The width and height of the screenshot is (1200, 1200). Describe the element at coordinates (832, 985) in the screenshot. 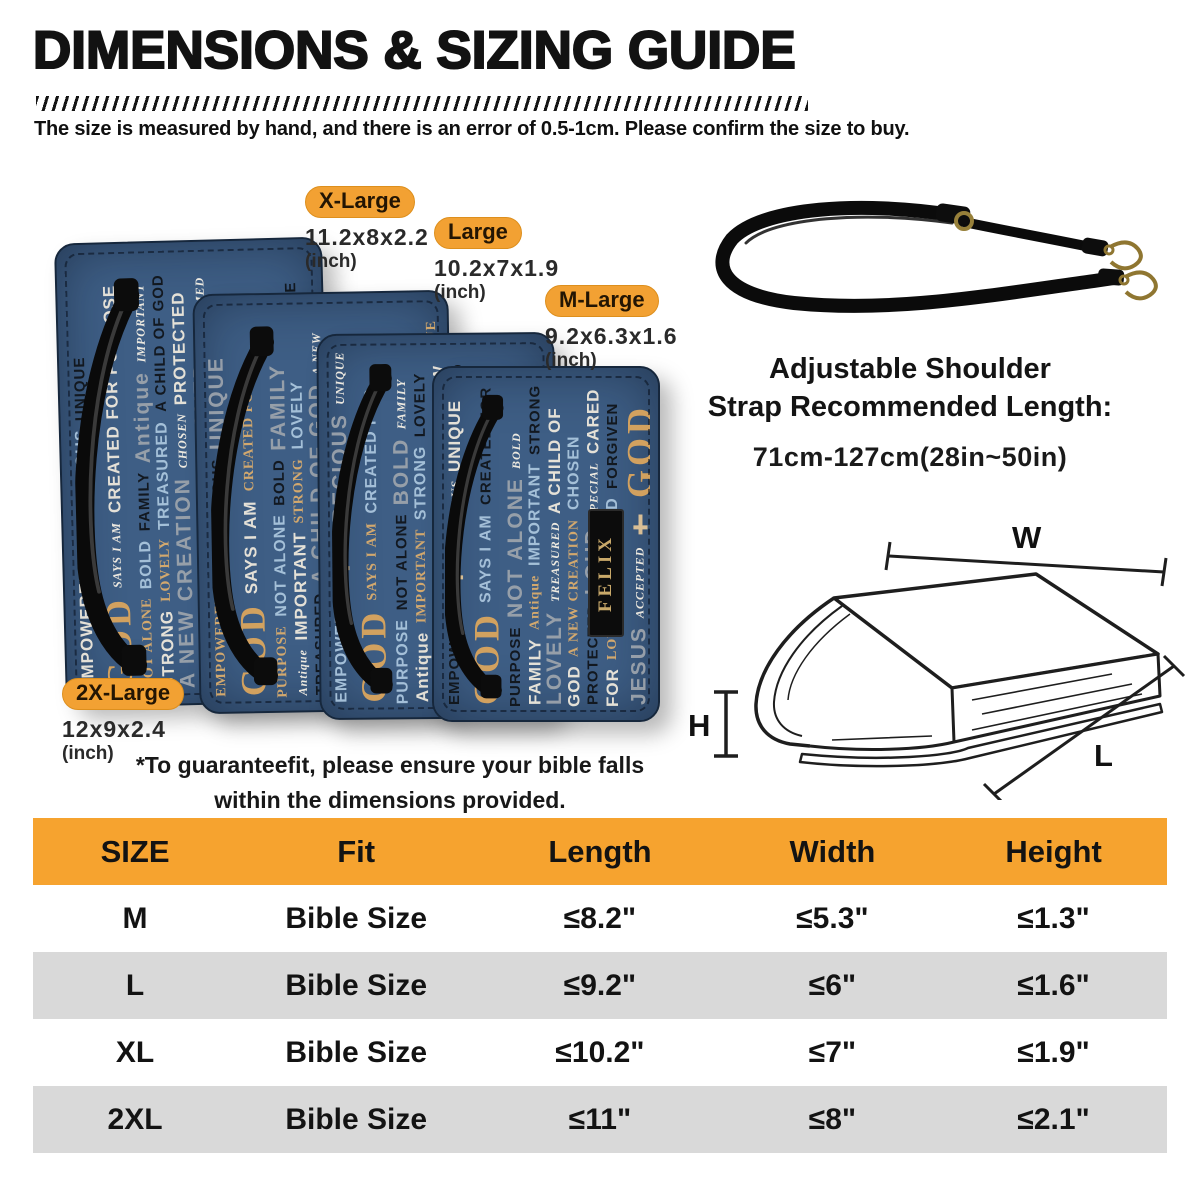

I see `size-table-cell: ≤6"` at that location.